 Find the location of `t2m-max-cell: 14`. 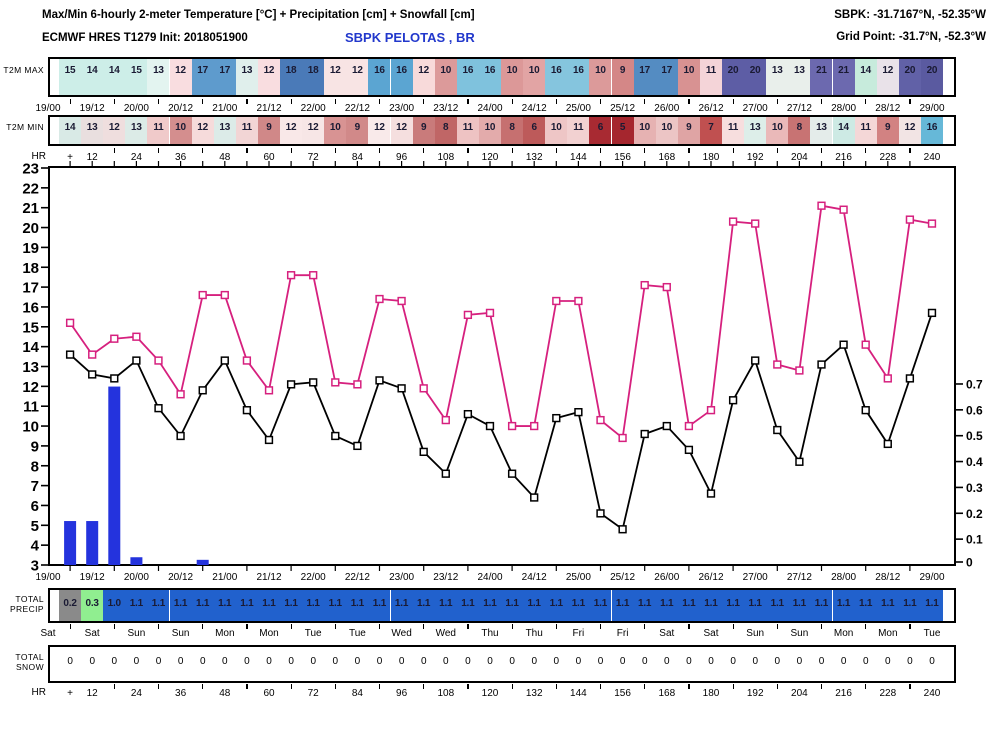

t2m-max-cell: 14 is located at coordinates (92, 77).